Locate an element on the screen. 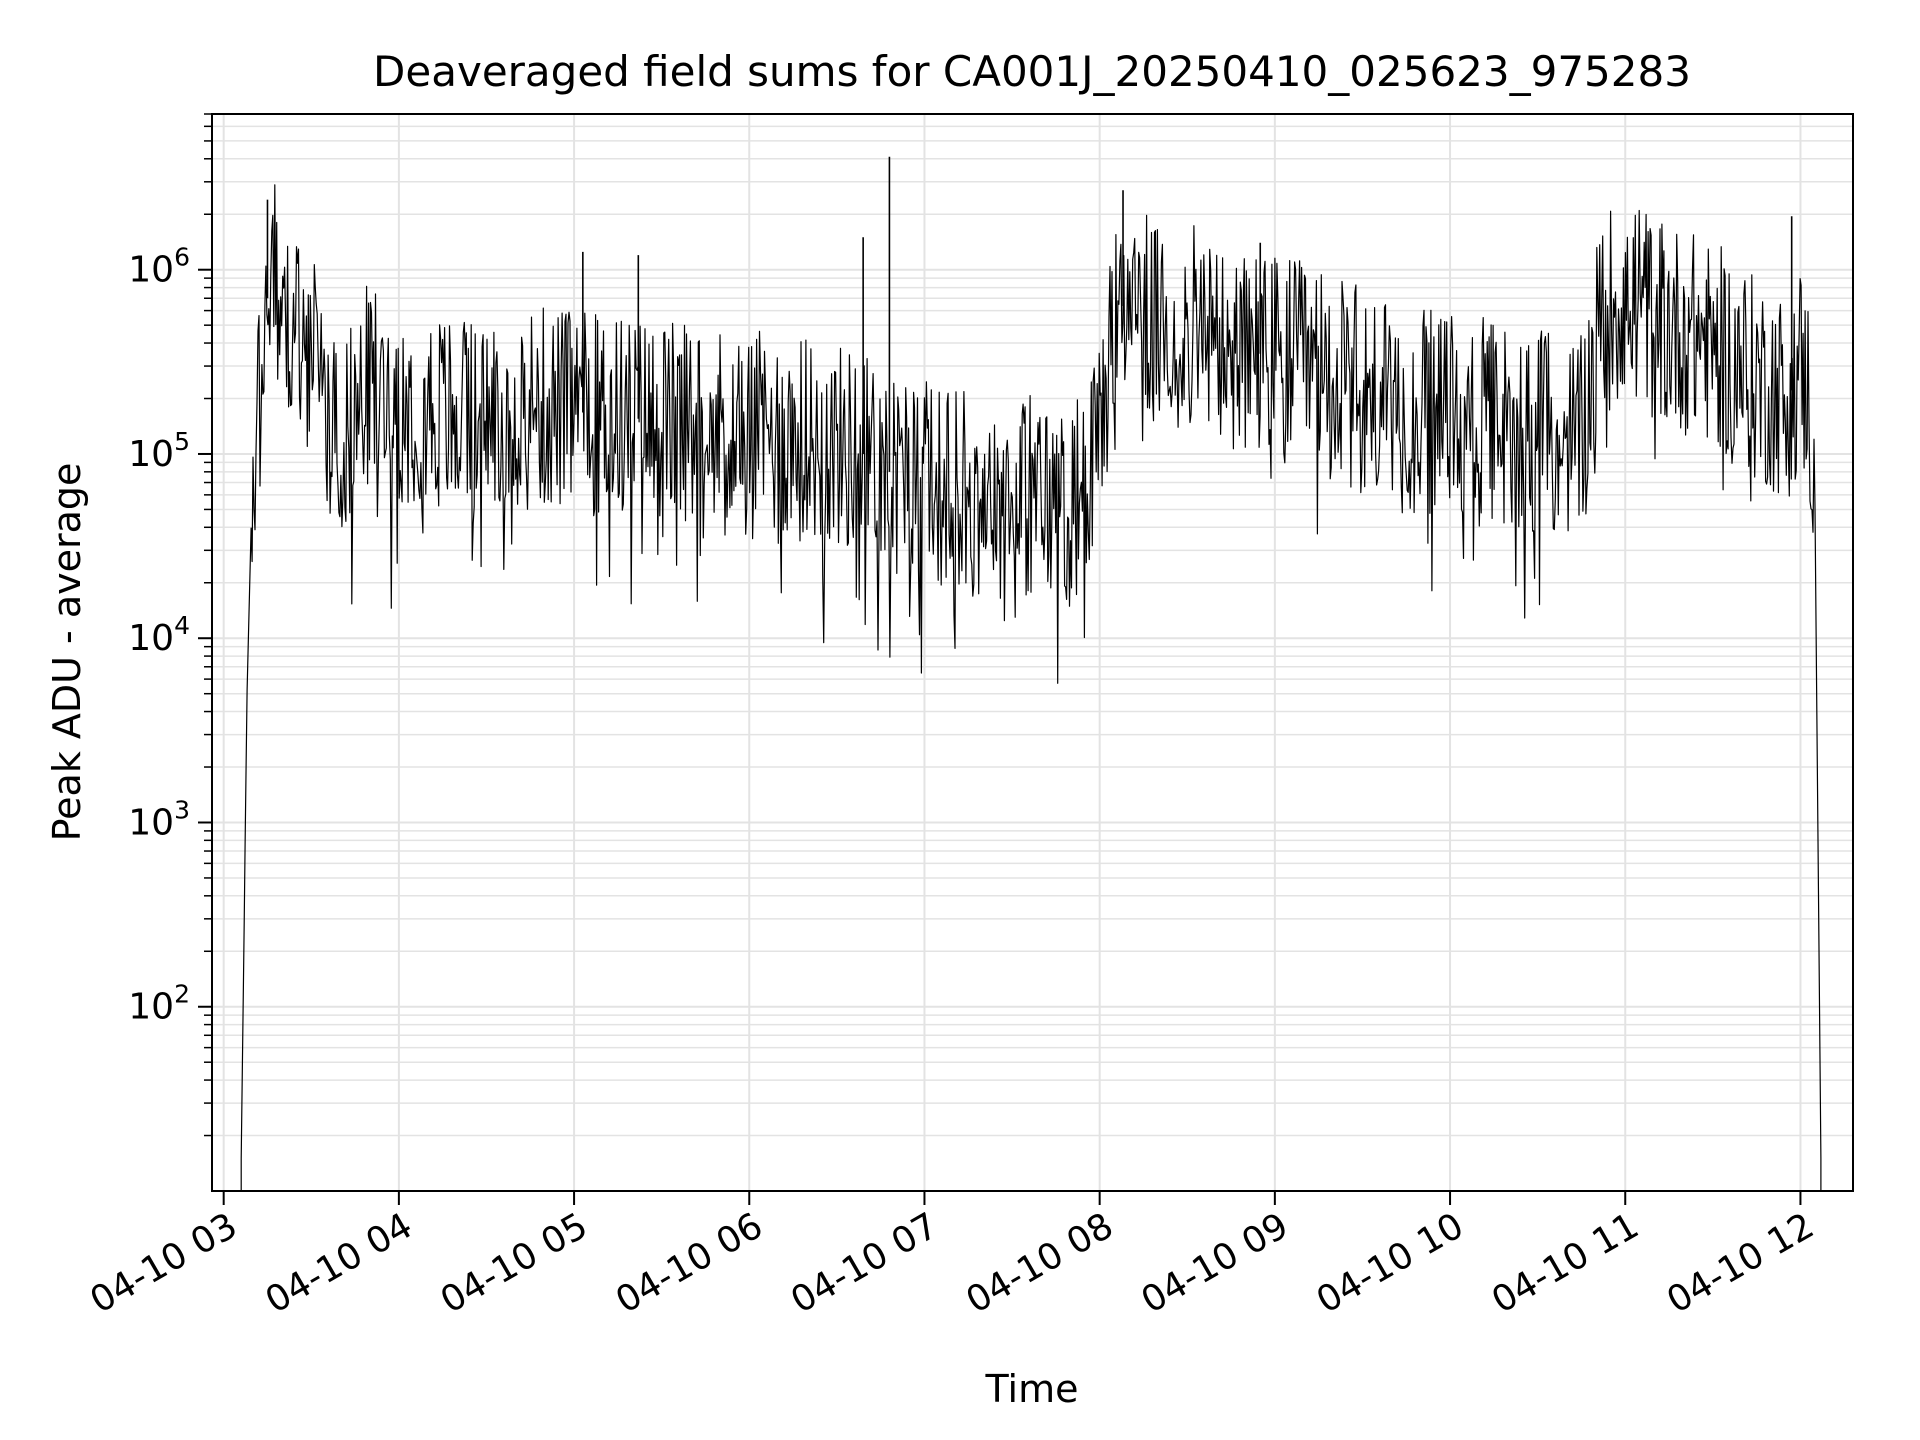  y-tick-exponent: 3 is located at coordinates (182, 809).